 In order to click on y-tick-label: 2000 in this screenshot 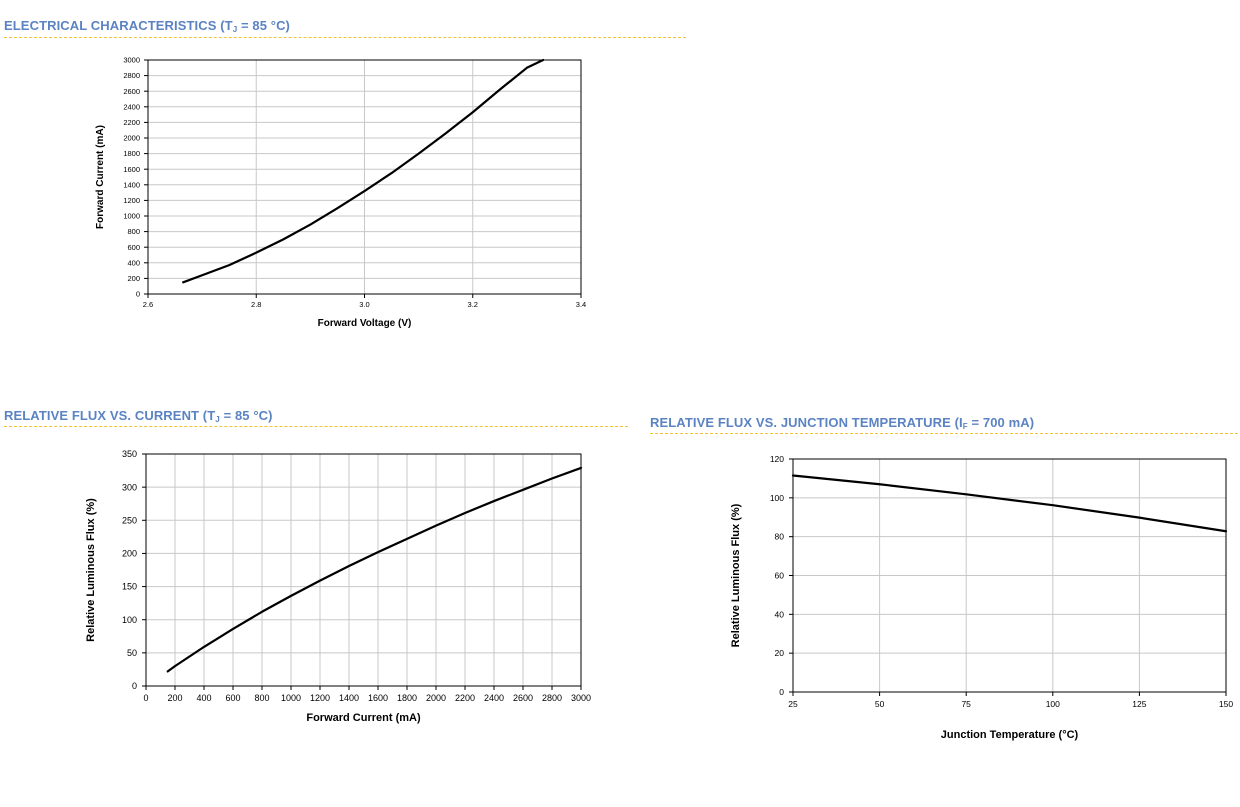, I will do `click(131, 138)`.